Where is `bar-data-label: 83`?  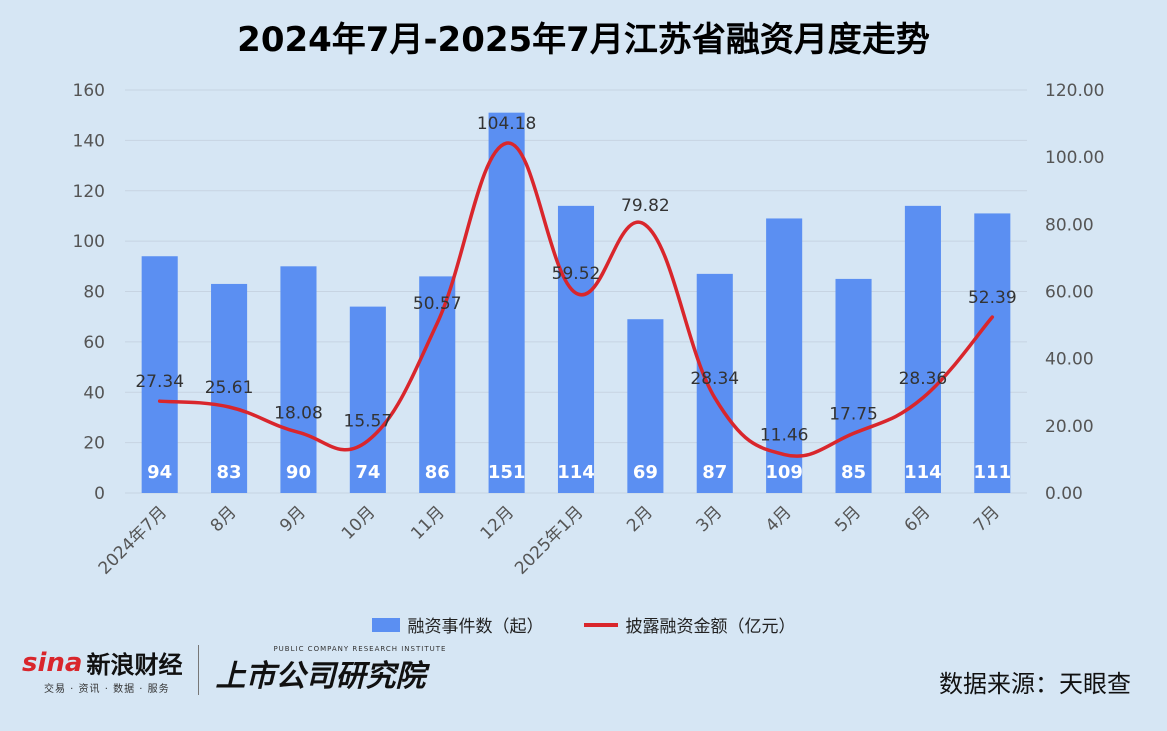 bar-data-label: 83 is located at coordinates (229, 472).